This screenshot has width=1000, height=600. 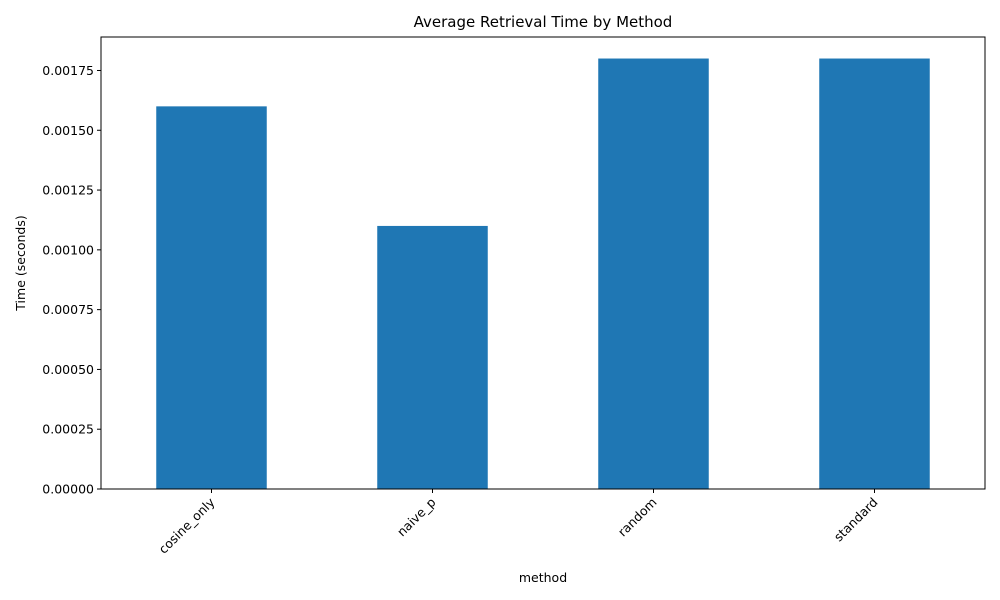 I want to click on x-tick-label: cosine_only, so click(x=187, y=525).